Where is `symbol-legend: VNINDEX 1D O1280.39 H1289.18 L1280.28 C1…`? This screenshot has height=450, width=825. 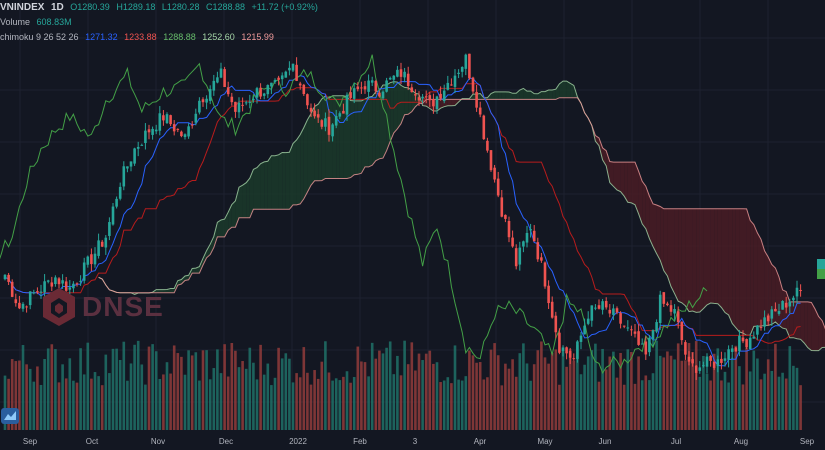 symbol-legend: VNINDEX 1D O1280.39 H1289.18 L1280.28 C1… is located at coordinates (161, 7).